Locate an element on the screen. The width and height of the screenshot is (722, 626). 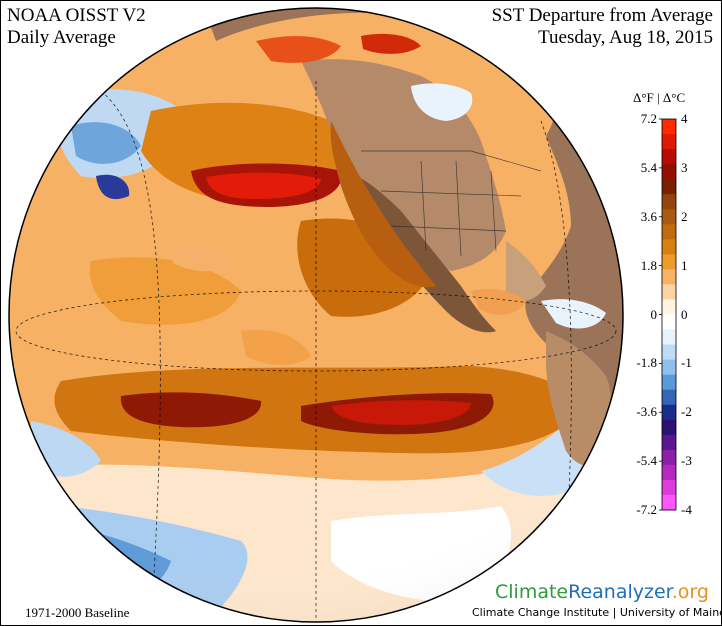
tick-label-fahrenheit: 1.8 is located at coordinates (648, 265).